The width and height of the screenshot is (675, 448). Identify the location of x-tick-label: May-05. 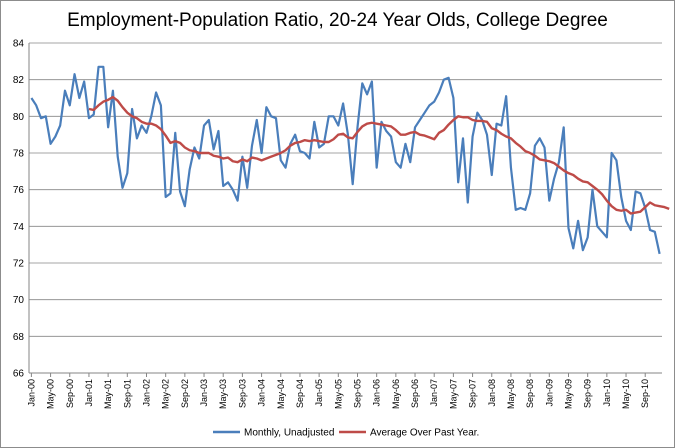
(338, 394).